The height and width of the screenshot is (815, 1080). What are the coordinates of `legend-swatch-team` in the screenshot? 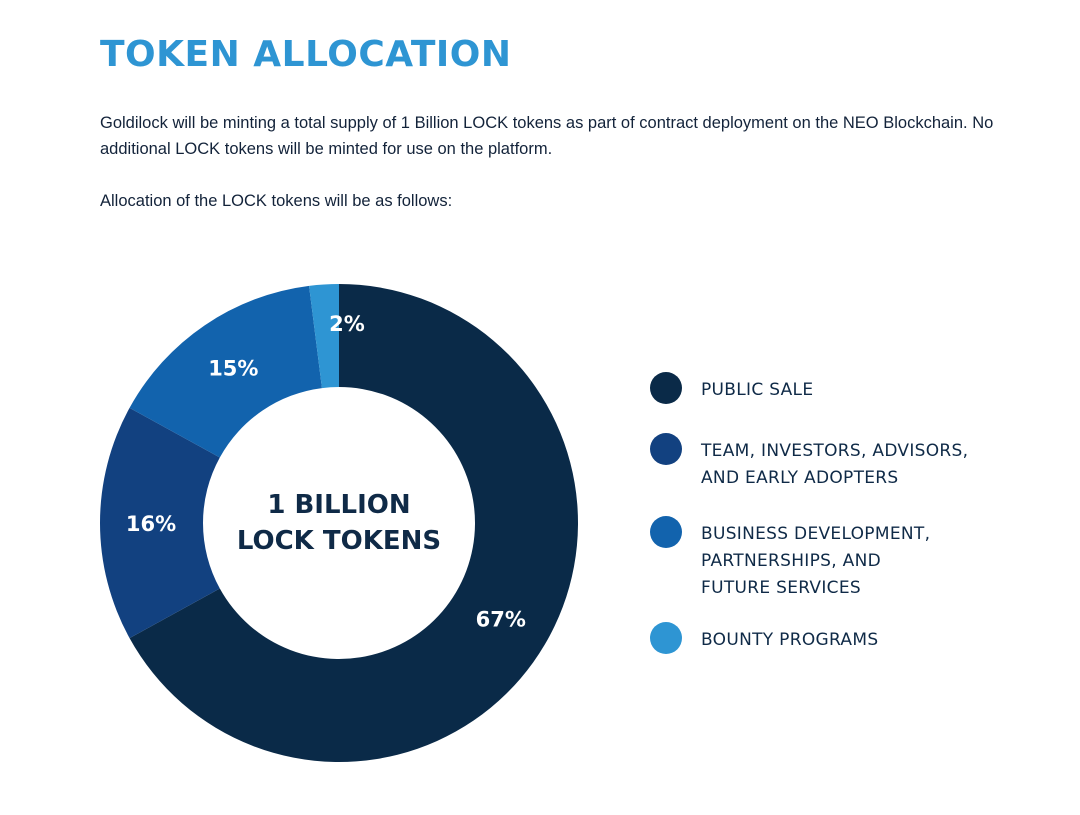 It's located at (666, 449).